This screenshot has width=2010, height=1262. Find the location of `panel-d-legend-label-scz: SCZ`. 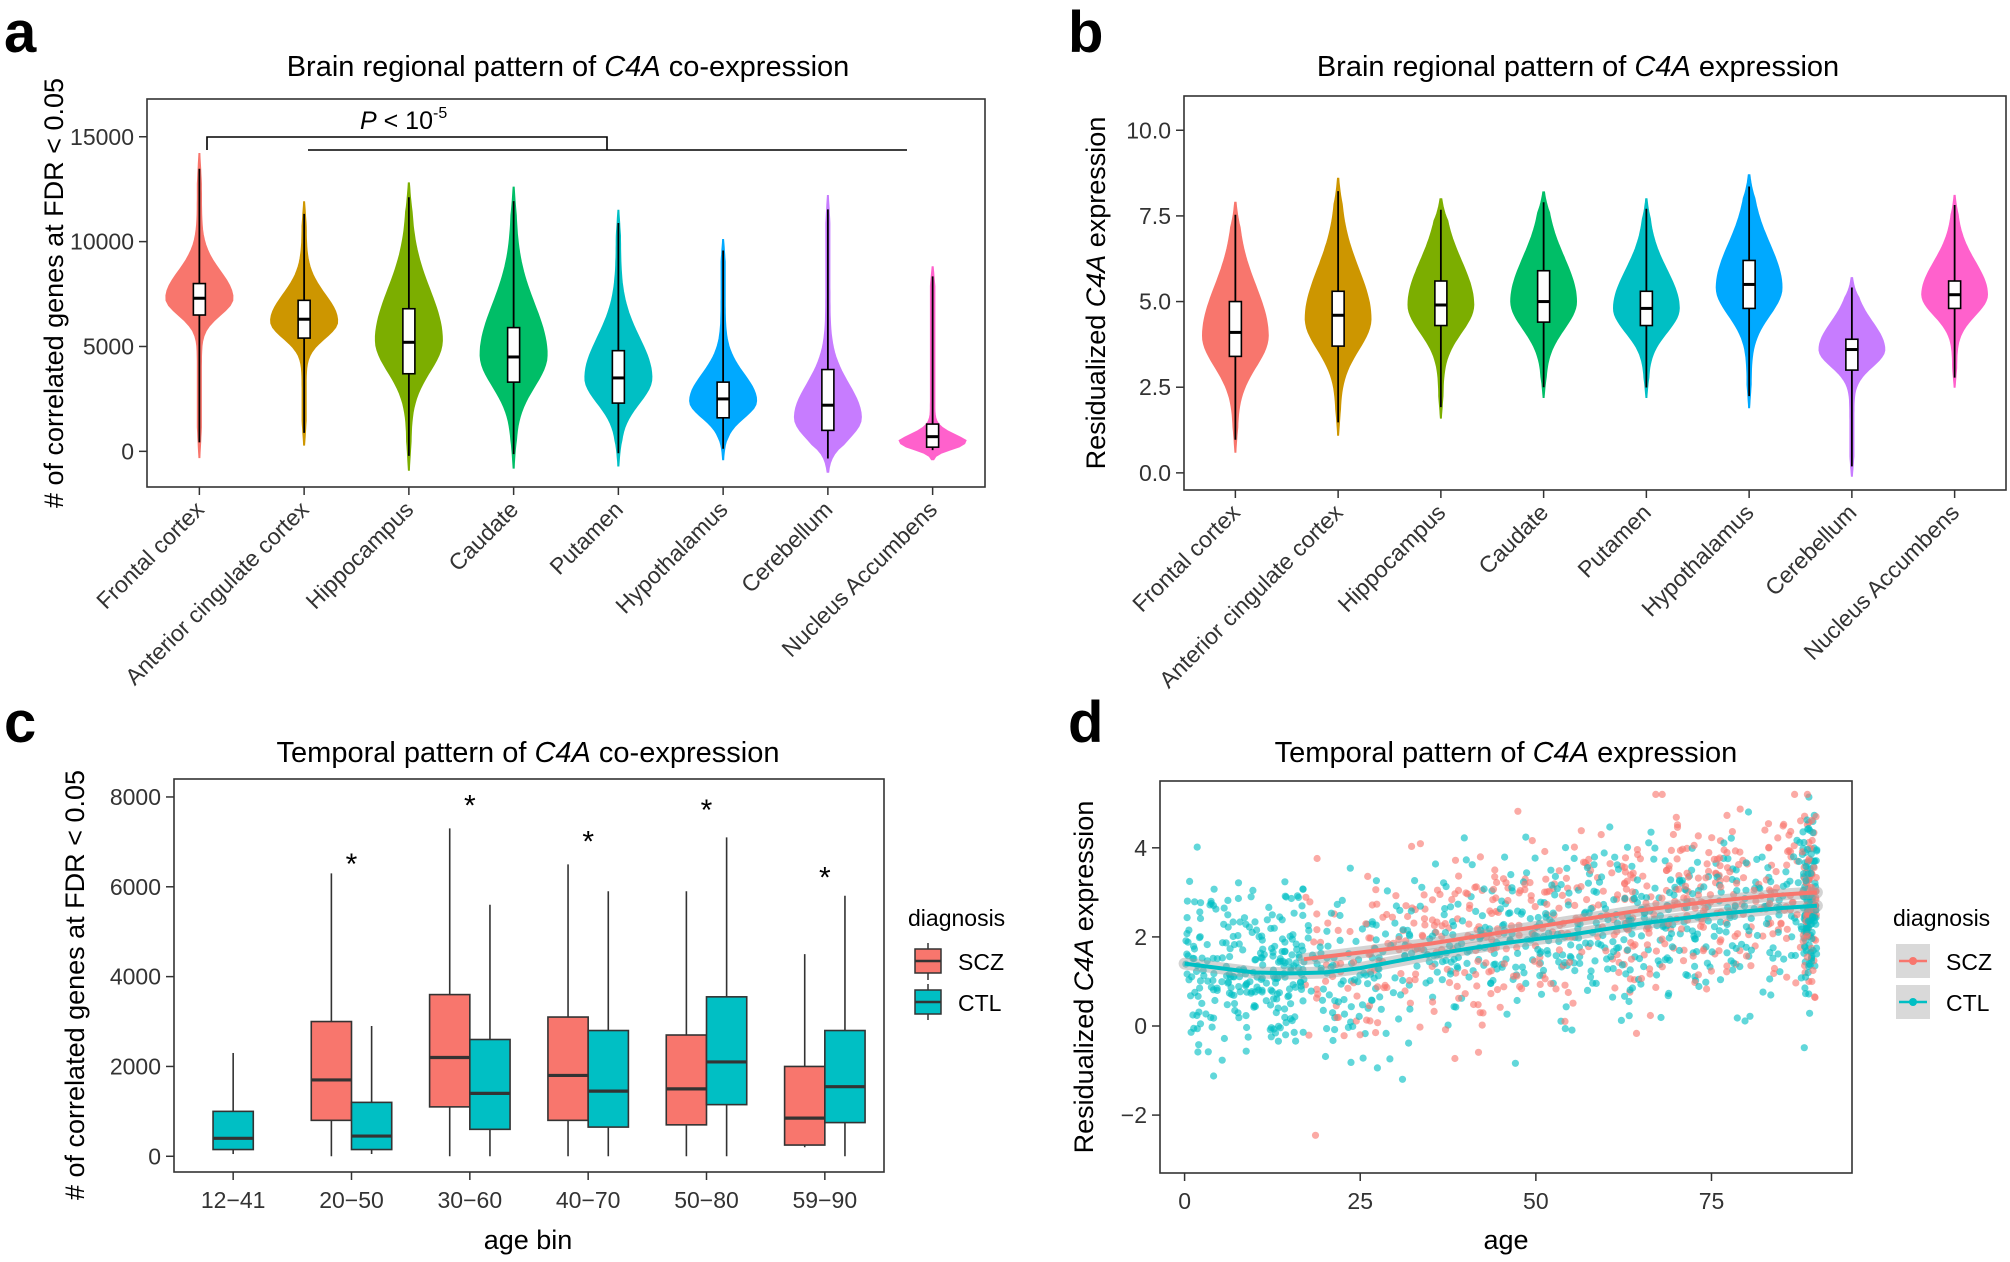

panel-d-legend-label-scz: SCZ is located at coordinates (1969, 962).